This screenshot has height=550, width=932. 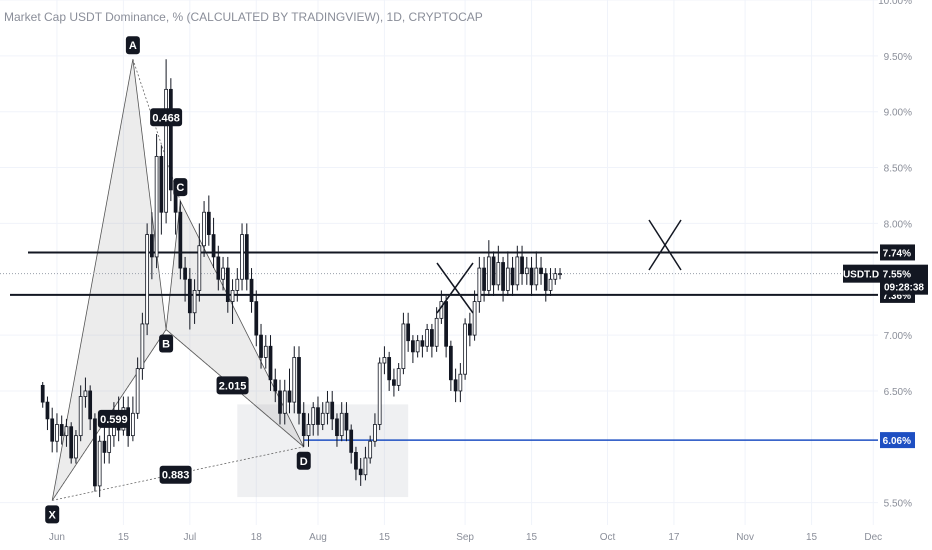 I want to click on point-label-c: C, so click(x=180, y=188).